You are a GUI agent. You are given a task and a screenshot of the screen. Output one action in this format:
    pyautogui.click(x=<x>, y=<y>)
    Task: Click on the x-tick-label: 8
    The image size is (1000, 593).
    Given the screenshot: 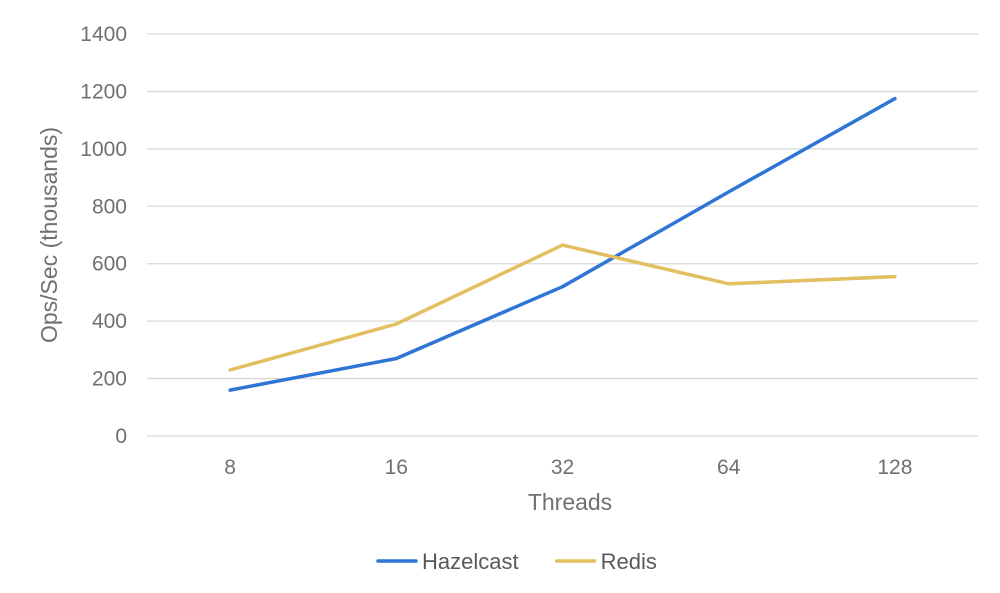 What is the action you would take?
    pyautogui.click(x=230, y=467)
    